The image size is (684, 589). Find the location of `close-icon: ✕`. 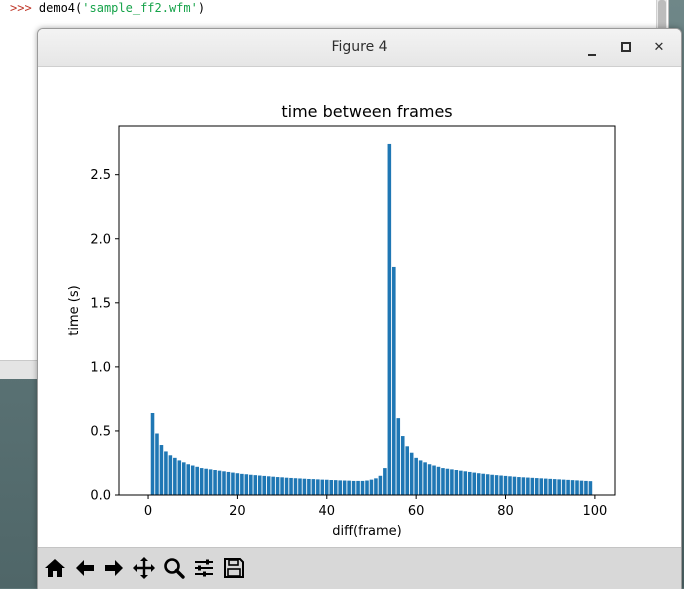

close-icon: ✕ is located at coordinates (659, 47).